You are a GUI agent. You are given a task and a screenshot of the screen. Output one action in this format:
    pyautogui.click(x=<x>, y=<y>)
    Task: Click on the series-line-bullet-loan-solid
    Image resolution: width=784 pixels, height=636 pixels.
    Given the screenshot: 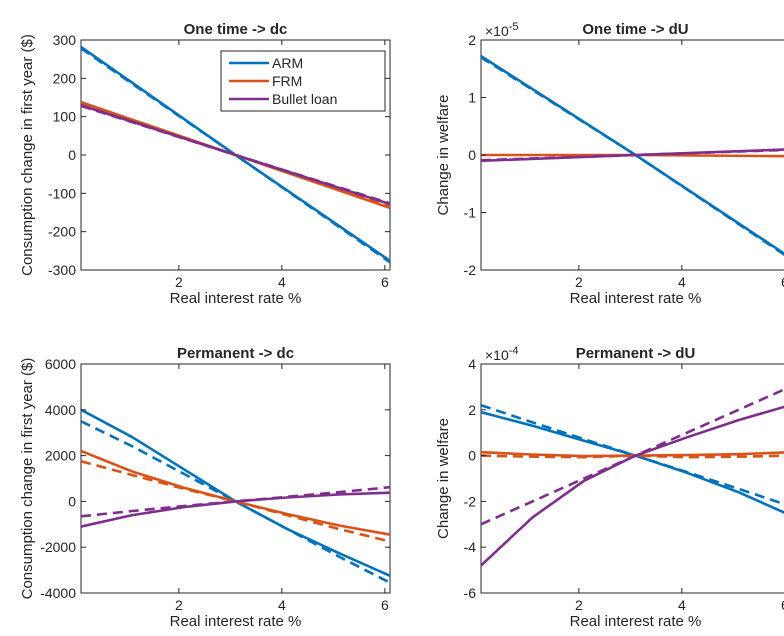 What is the action you would take?
    pyautogui.click(x=235, y=509)
    